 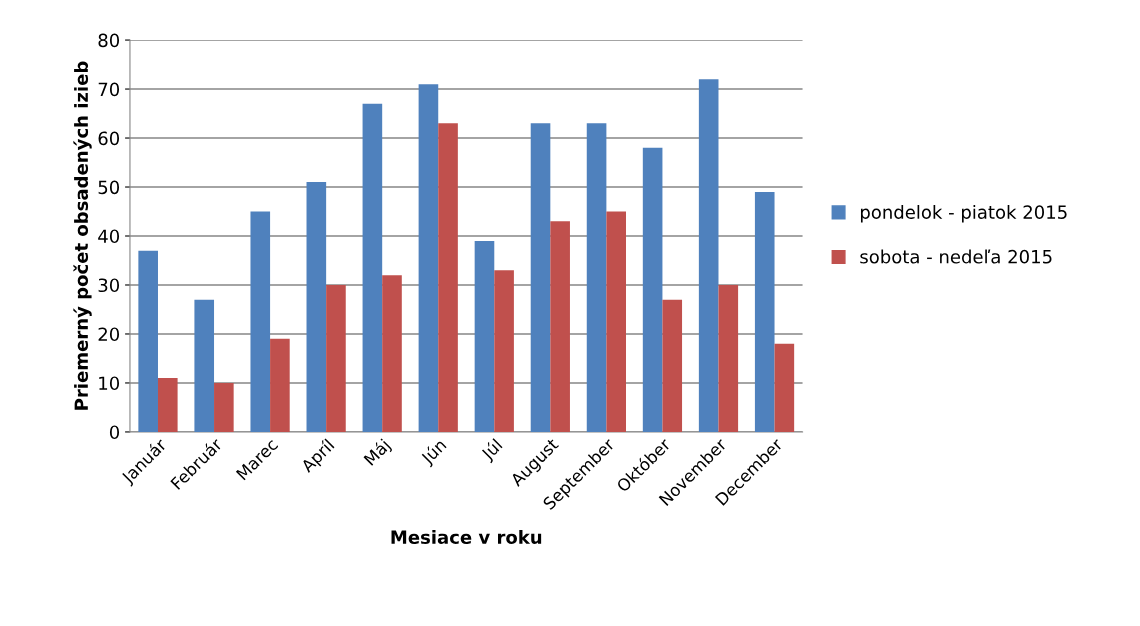 I want to click on x-axis-title: Mesiace v roku, so click(x=466, y=537).